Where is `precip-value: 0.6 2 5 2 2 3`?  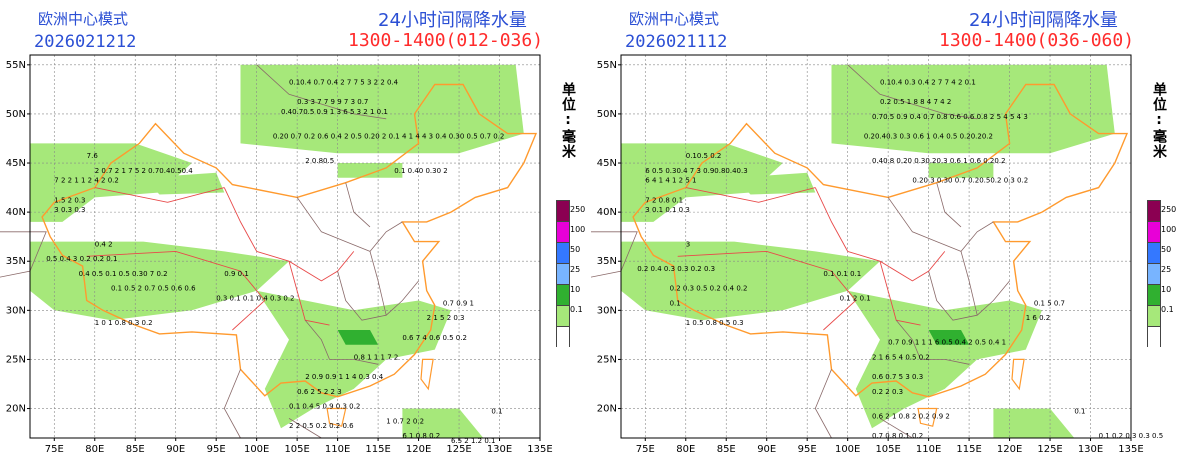 precip-value: 0.6 2 5 2 2 3 is located at coordinates (319, 392).